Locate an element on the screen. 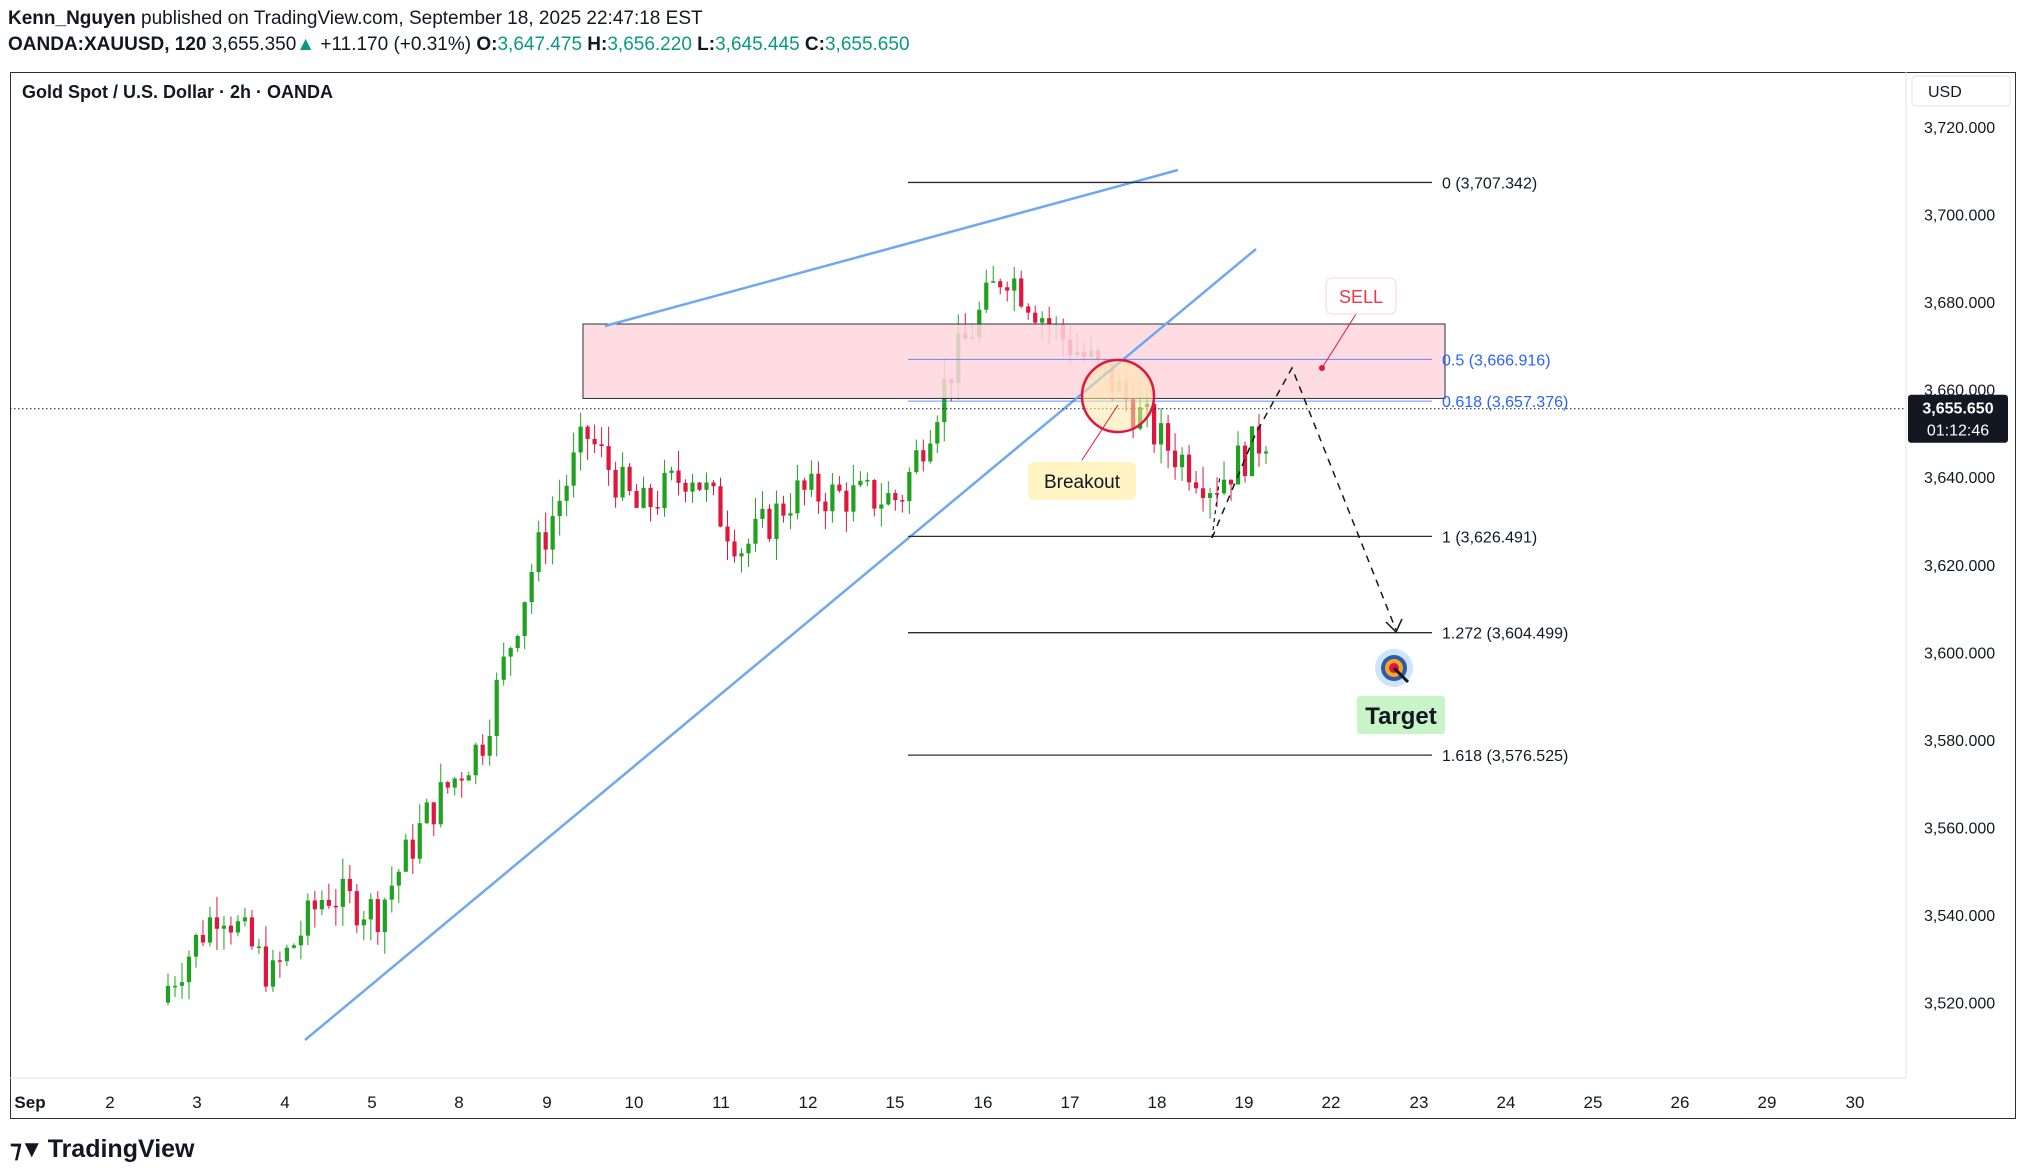 This screenshot has width=2025, height=1175. y-tick-label: 3,540.000 is located at coordinates (1959, 916).